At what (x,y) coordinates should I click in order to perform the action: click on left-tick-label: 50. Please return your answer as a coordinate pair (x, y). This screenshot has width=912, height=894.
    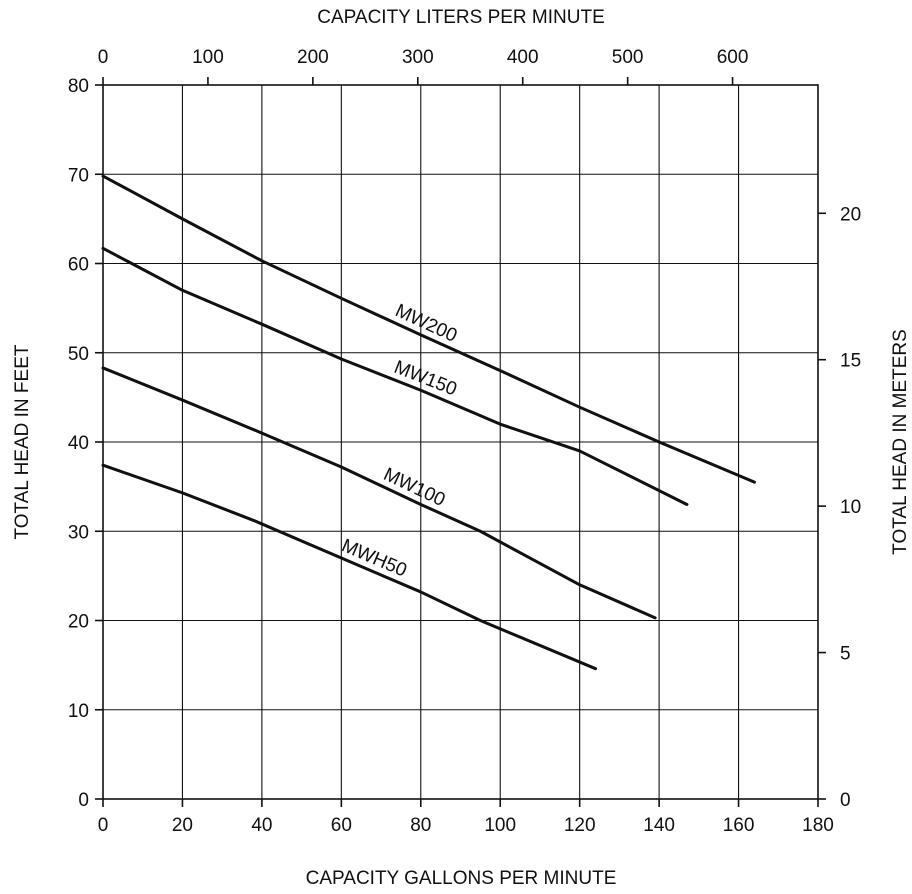
    Looking at the image, I should click on (78, 354).